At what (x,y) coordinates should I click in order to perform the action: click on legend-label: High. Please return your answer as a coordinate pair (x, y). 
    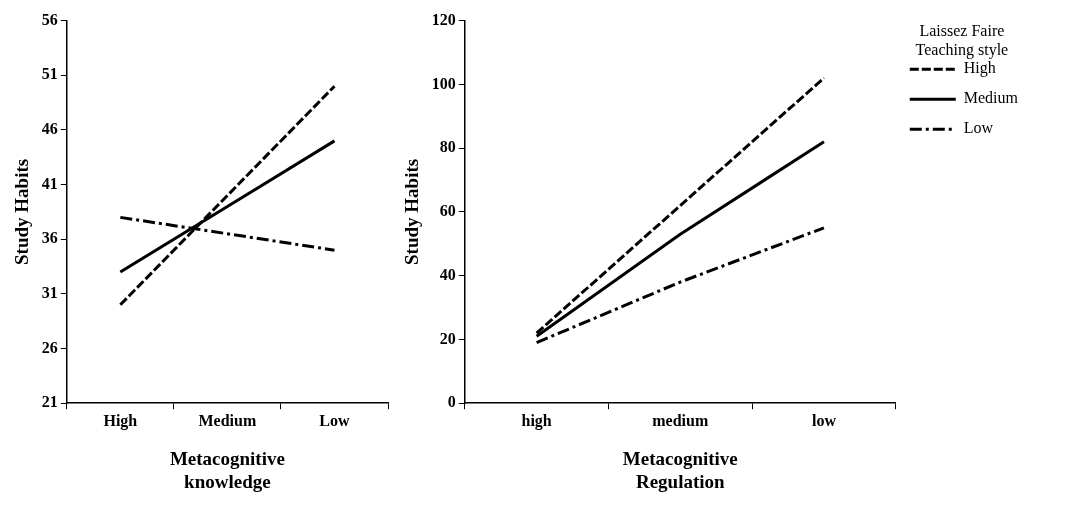
    Looking at the image, I should click on (979, 68).